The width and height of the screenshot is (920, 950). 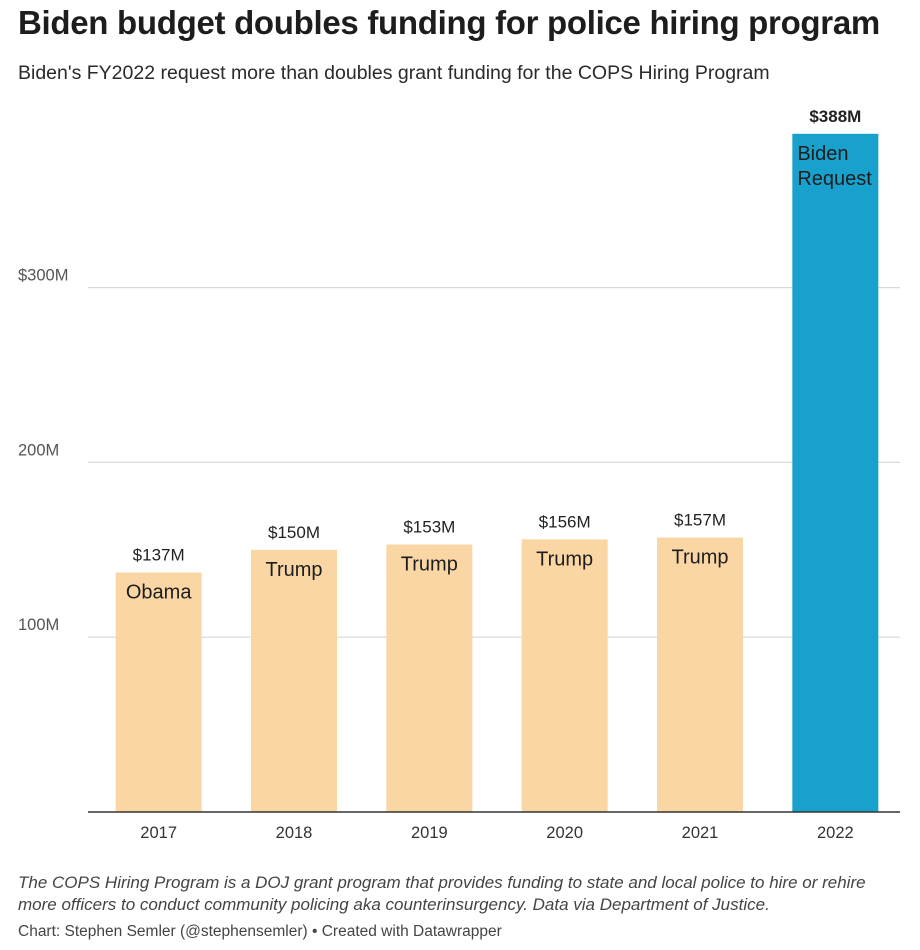 I want to click on bar-2018, so click(x=294, y=680).